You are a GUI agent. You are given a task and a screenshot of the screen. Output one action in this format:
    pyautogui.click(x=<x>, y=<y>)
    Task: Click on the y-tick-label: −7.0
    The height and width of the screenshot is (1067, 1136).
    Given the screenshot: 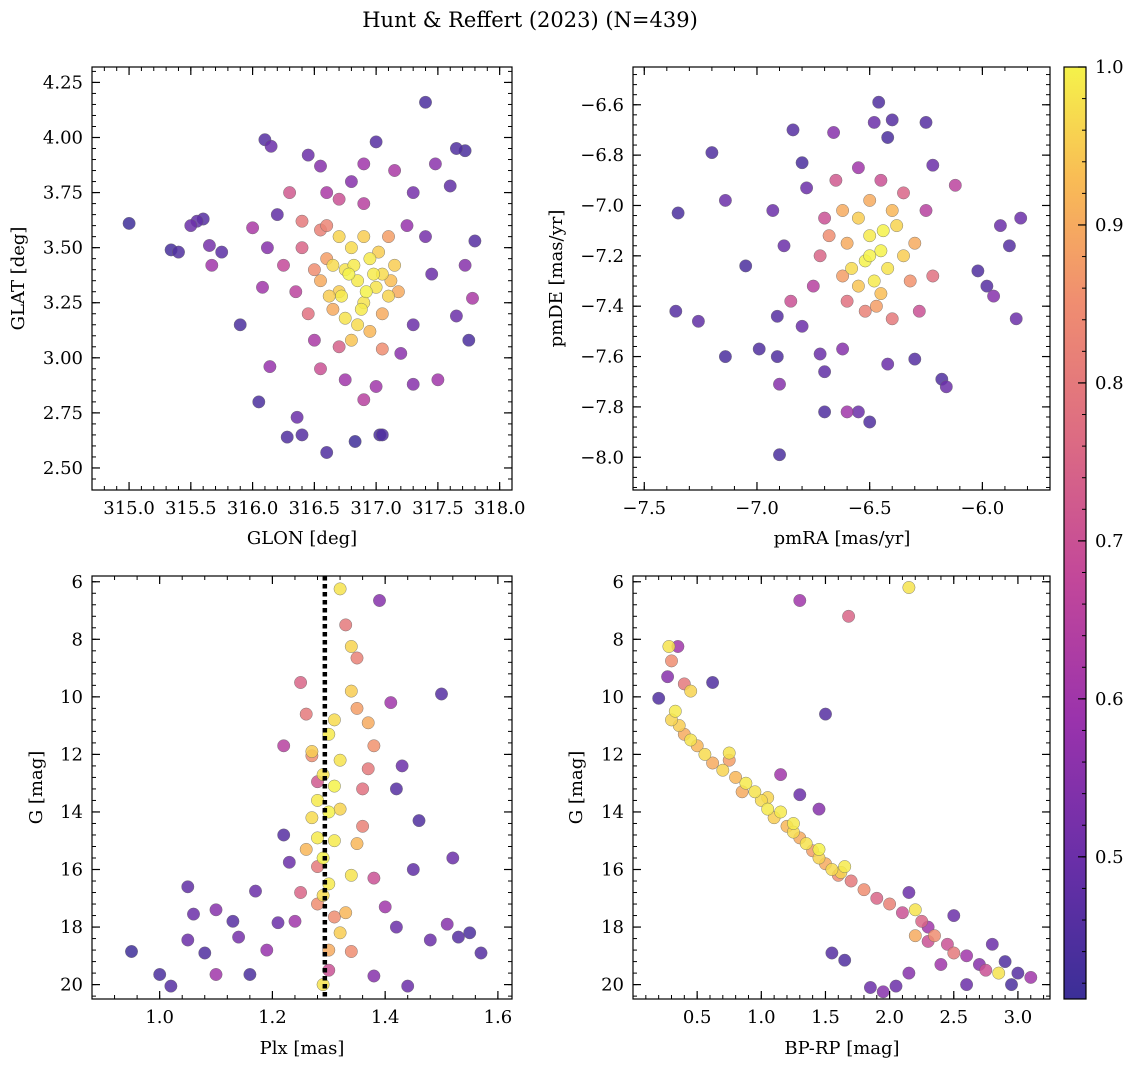 What is the action you would take?
    pyautogui.click(x=602, y=205)
    